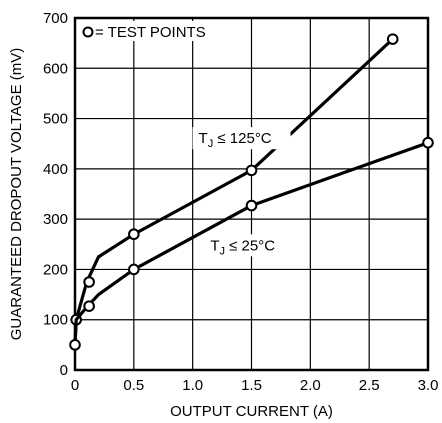 This screenshot has width=442, height=423. Describe the element at coordinates (55, 169) in the screenshot. I see `y-tick-label: 400` at that location.